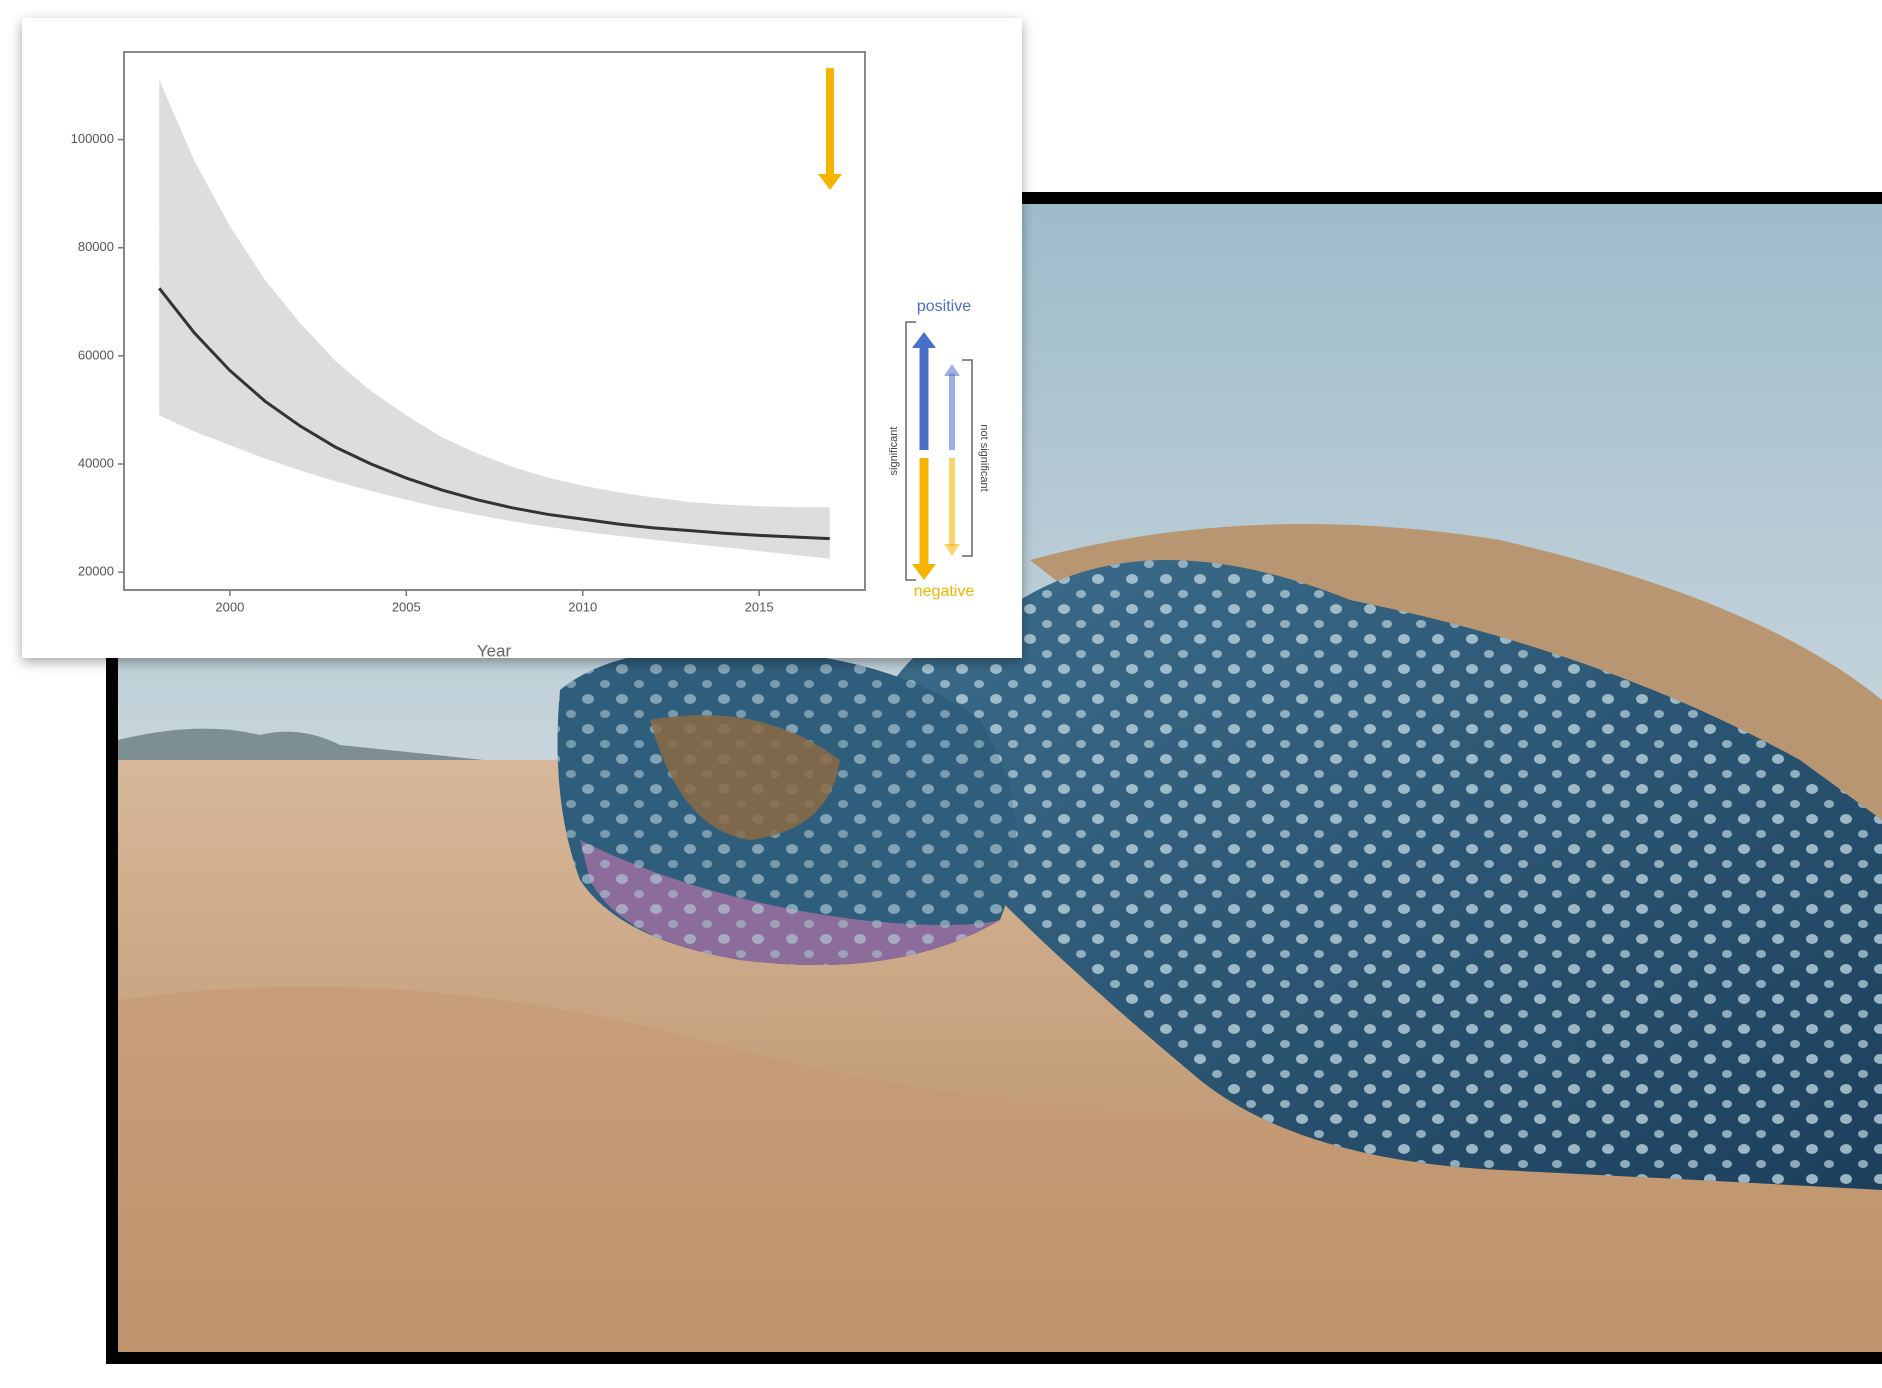 Image resolution: width=1882 pixels, height=1388 pixels. I want to click on y-tick-label: 100000, so click(92, 138).